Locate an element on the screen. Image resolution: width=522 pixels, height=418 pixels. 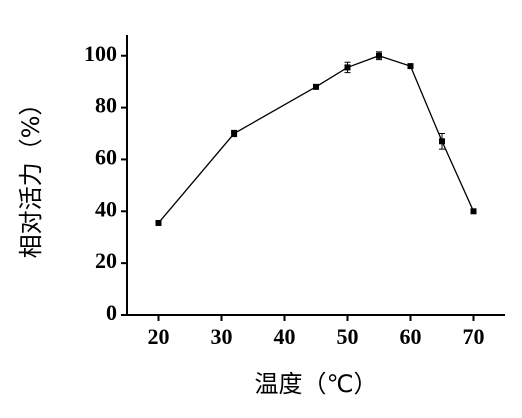
x-tick-label: 50 is located at coordinates (348, 336).